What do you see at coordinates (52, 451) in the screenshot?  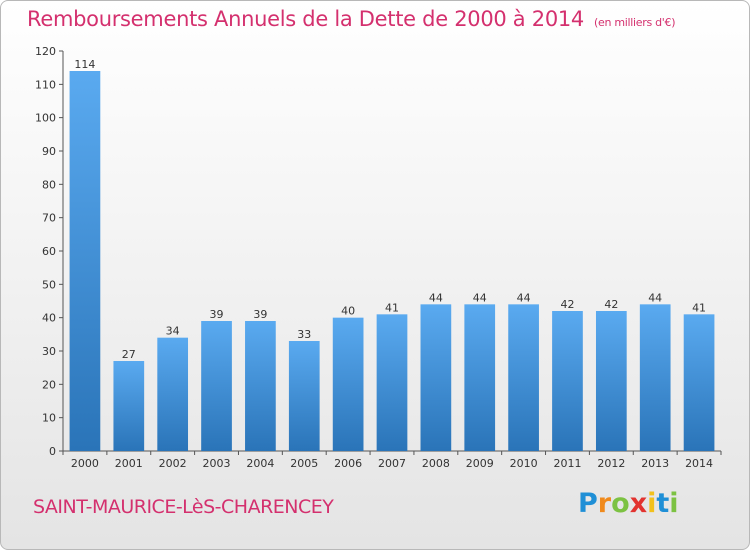 I see `y-tick-label: 0` at bounding box center [52, 451].